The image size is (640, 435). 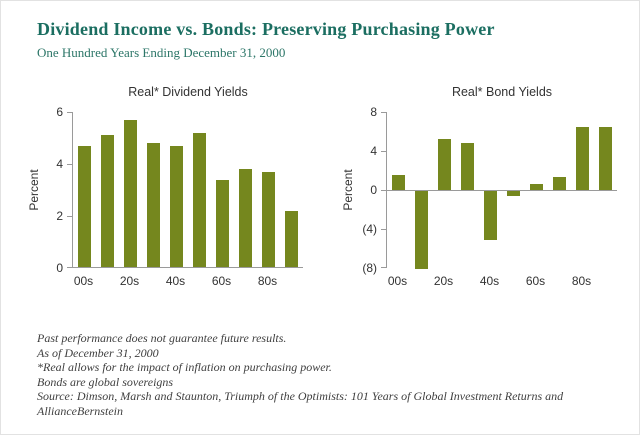 What do you see at coordinates (369, 268) in the screenshot?
I see `y-tick-label: (8)` at bounding box center [369, 268].